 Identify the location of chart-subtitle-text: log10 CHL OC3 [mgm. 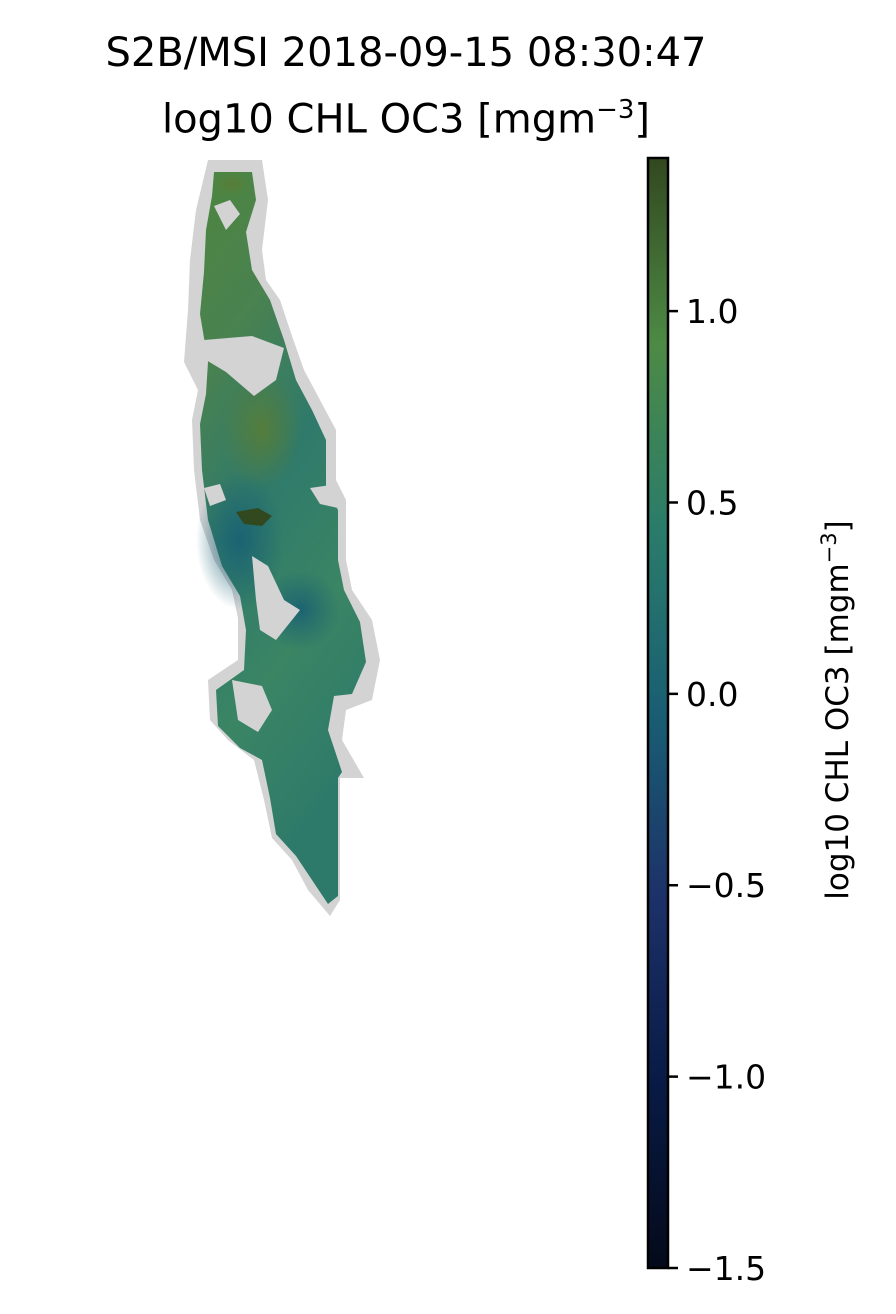
(379, 119).